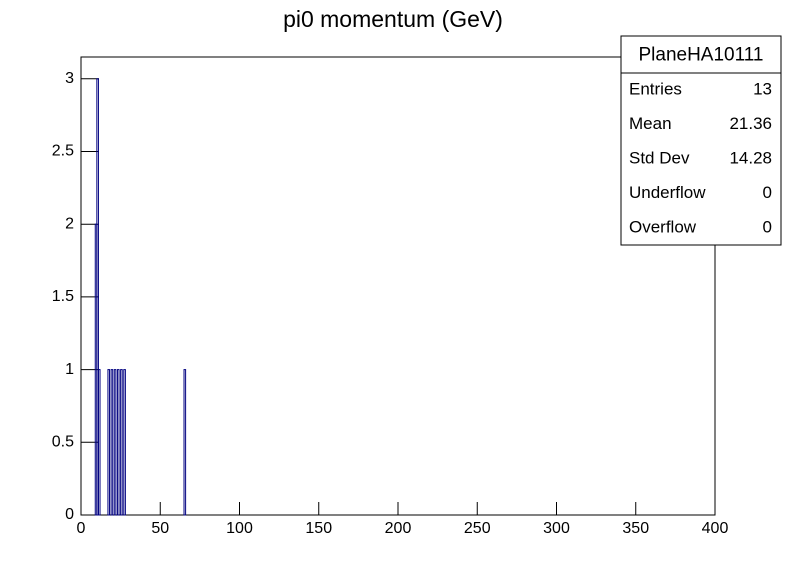 The height and width of the screenshot is (572, 796). Describe the element at coordinates (635, 528) in the screenshot. I see `x-tick-label: 350` at that location.